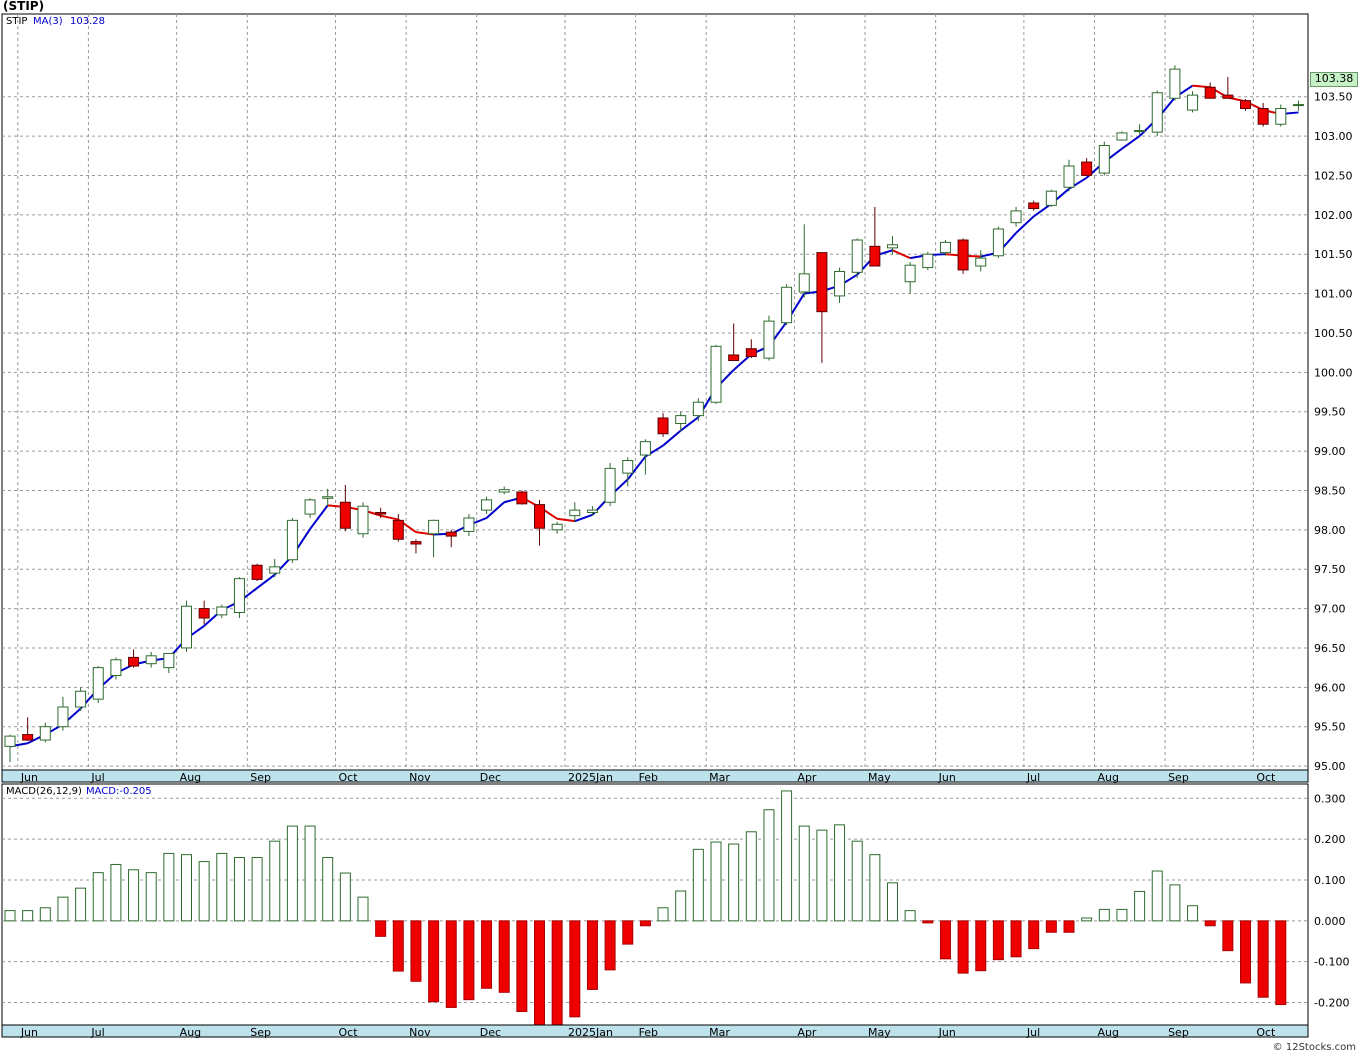 The width and height of the screenshot is (1360, 1060). What do you see at coordinates (119, 791) in the screenshot?
I see `macd-value: MACD:-0.205` at bounding box center [119, 791].